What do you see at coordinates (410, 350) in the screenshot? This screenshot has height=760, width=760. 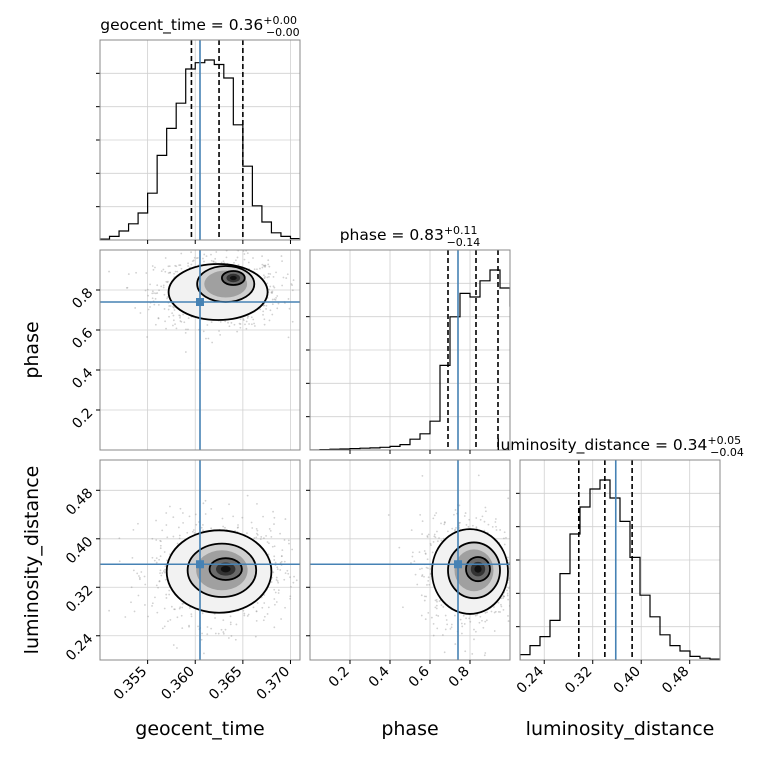 I see `panel-frame` at bounding box center [410, 350].